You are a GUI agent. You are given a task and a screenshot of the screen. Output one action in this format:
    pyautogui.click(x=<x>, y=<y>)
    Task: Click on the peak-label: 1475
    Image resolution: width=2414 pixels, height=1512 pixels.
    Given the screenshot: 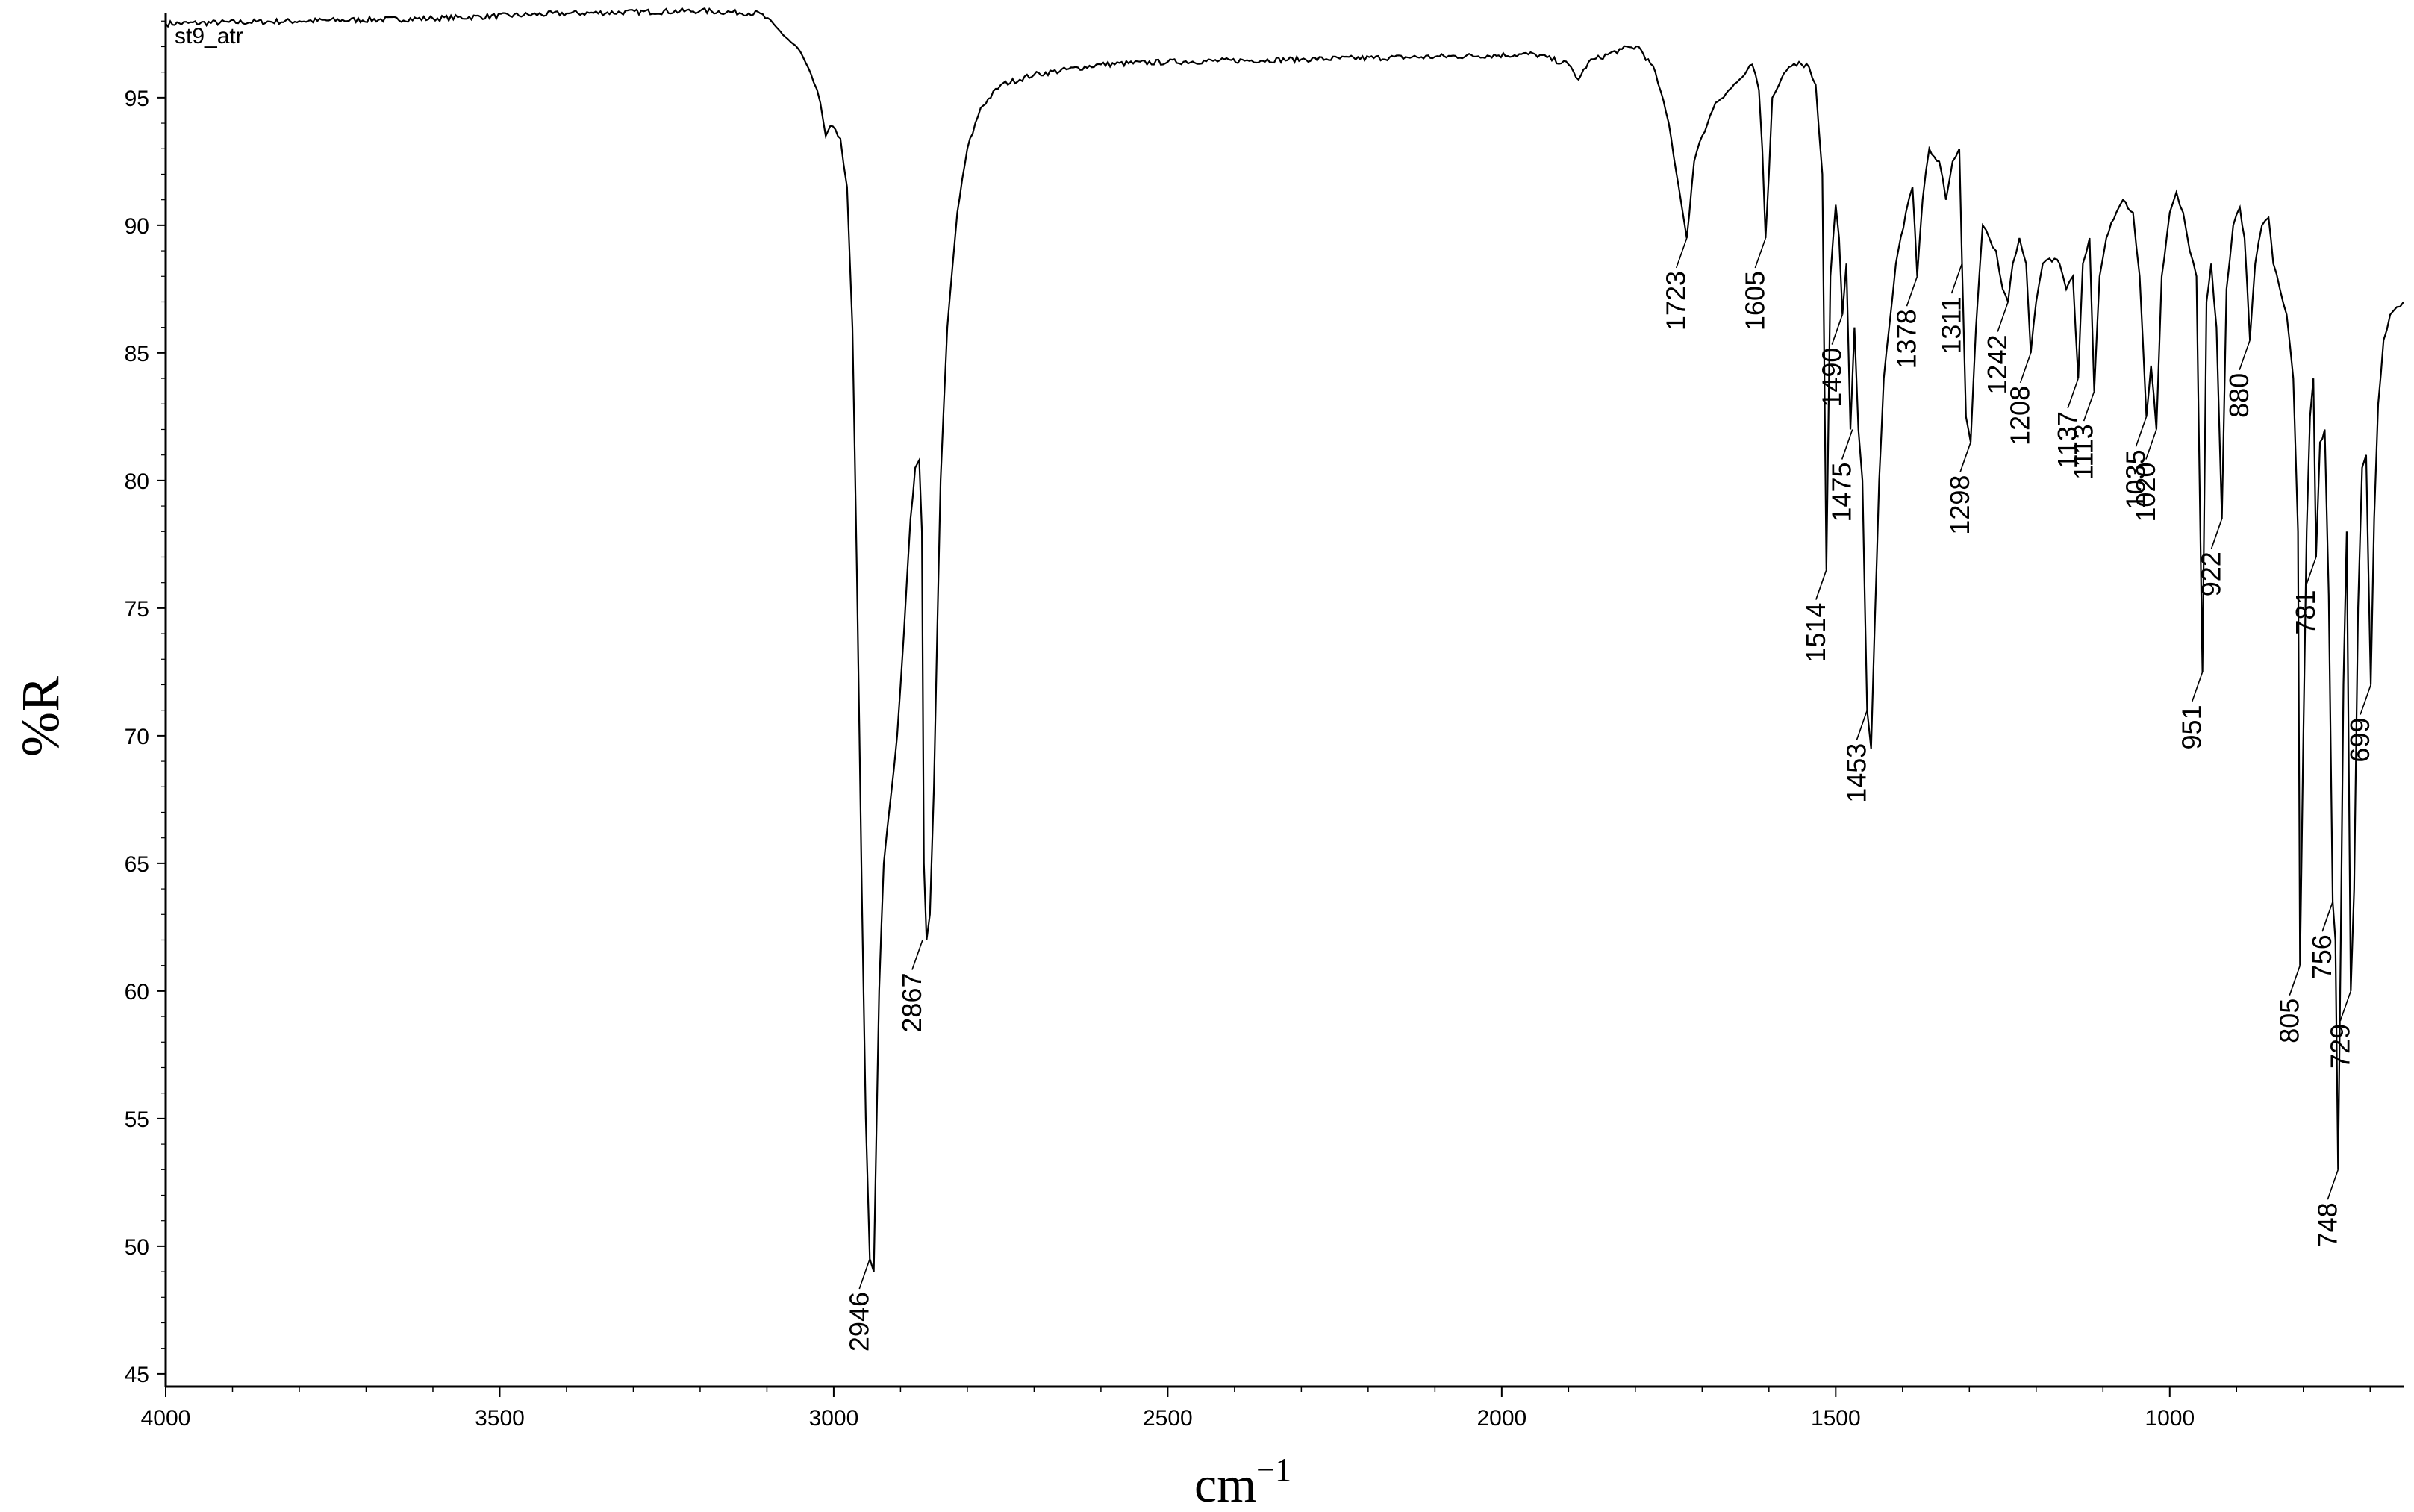 What is the action you would take?
    pyautogui.click(x=1842, y=492)
    